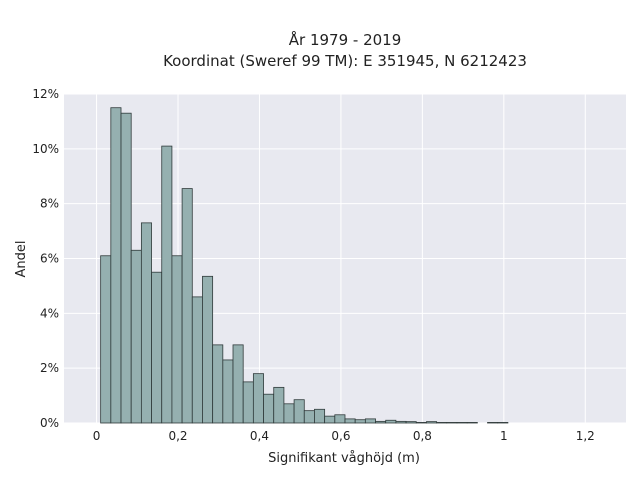 The height and width of the screenshot is (480, 640). I want to click on x-axis-ticks: 0 0,2 0,4 0,6 0,8 1 1,2, so click(344, 436).